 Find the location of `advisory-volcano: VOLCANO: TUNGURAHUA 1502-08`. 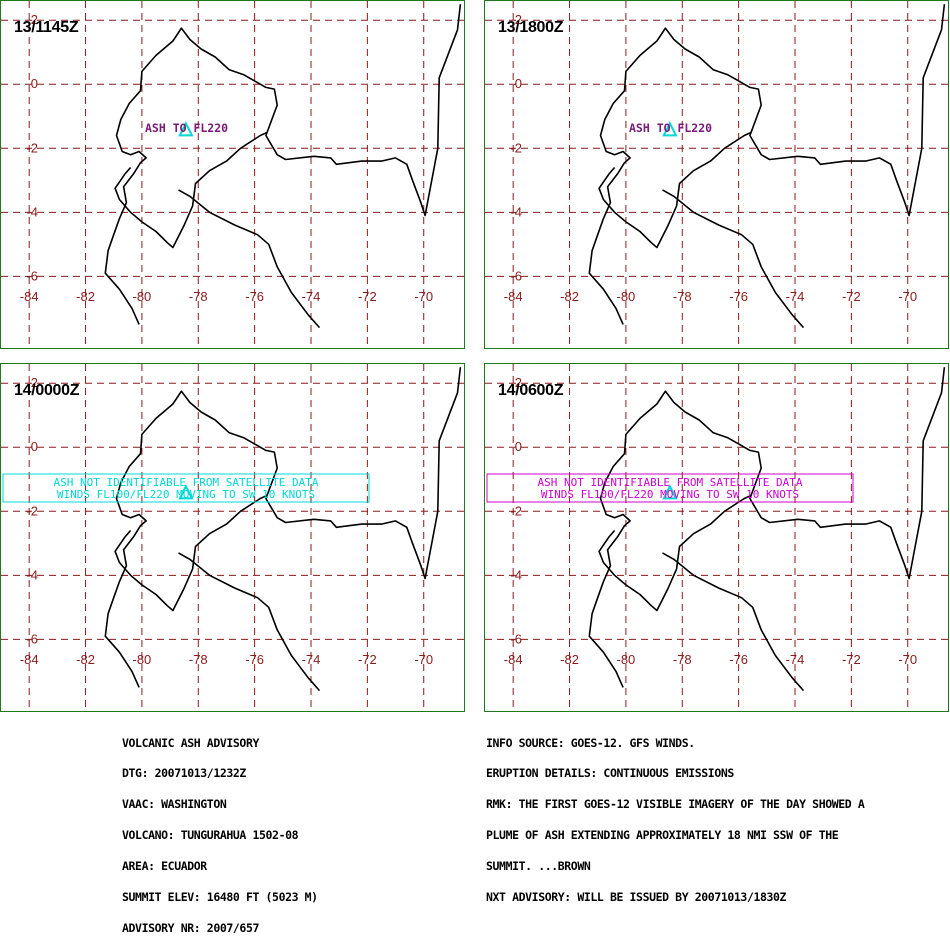

advisory-volcano: VOLCANO: TUNGURAHUA 1502-08 is located at coordinates (210, 835).